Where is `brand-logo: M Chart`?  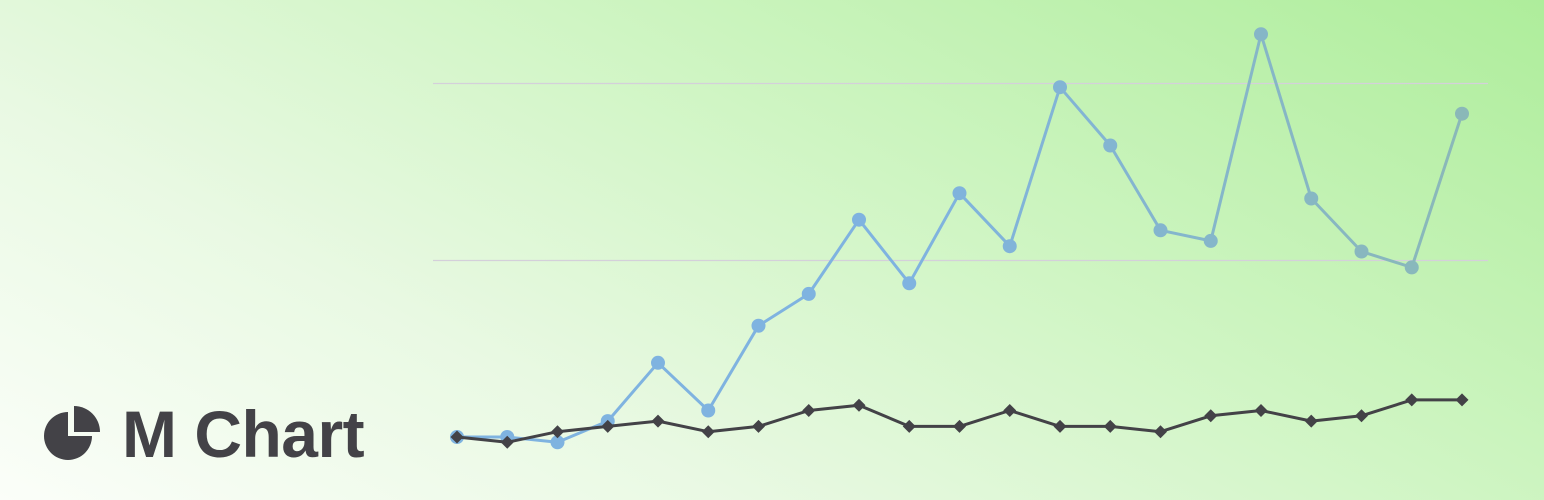 brand-logo: M Chart is located at coordinates (204, 434).